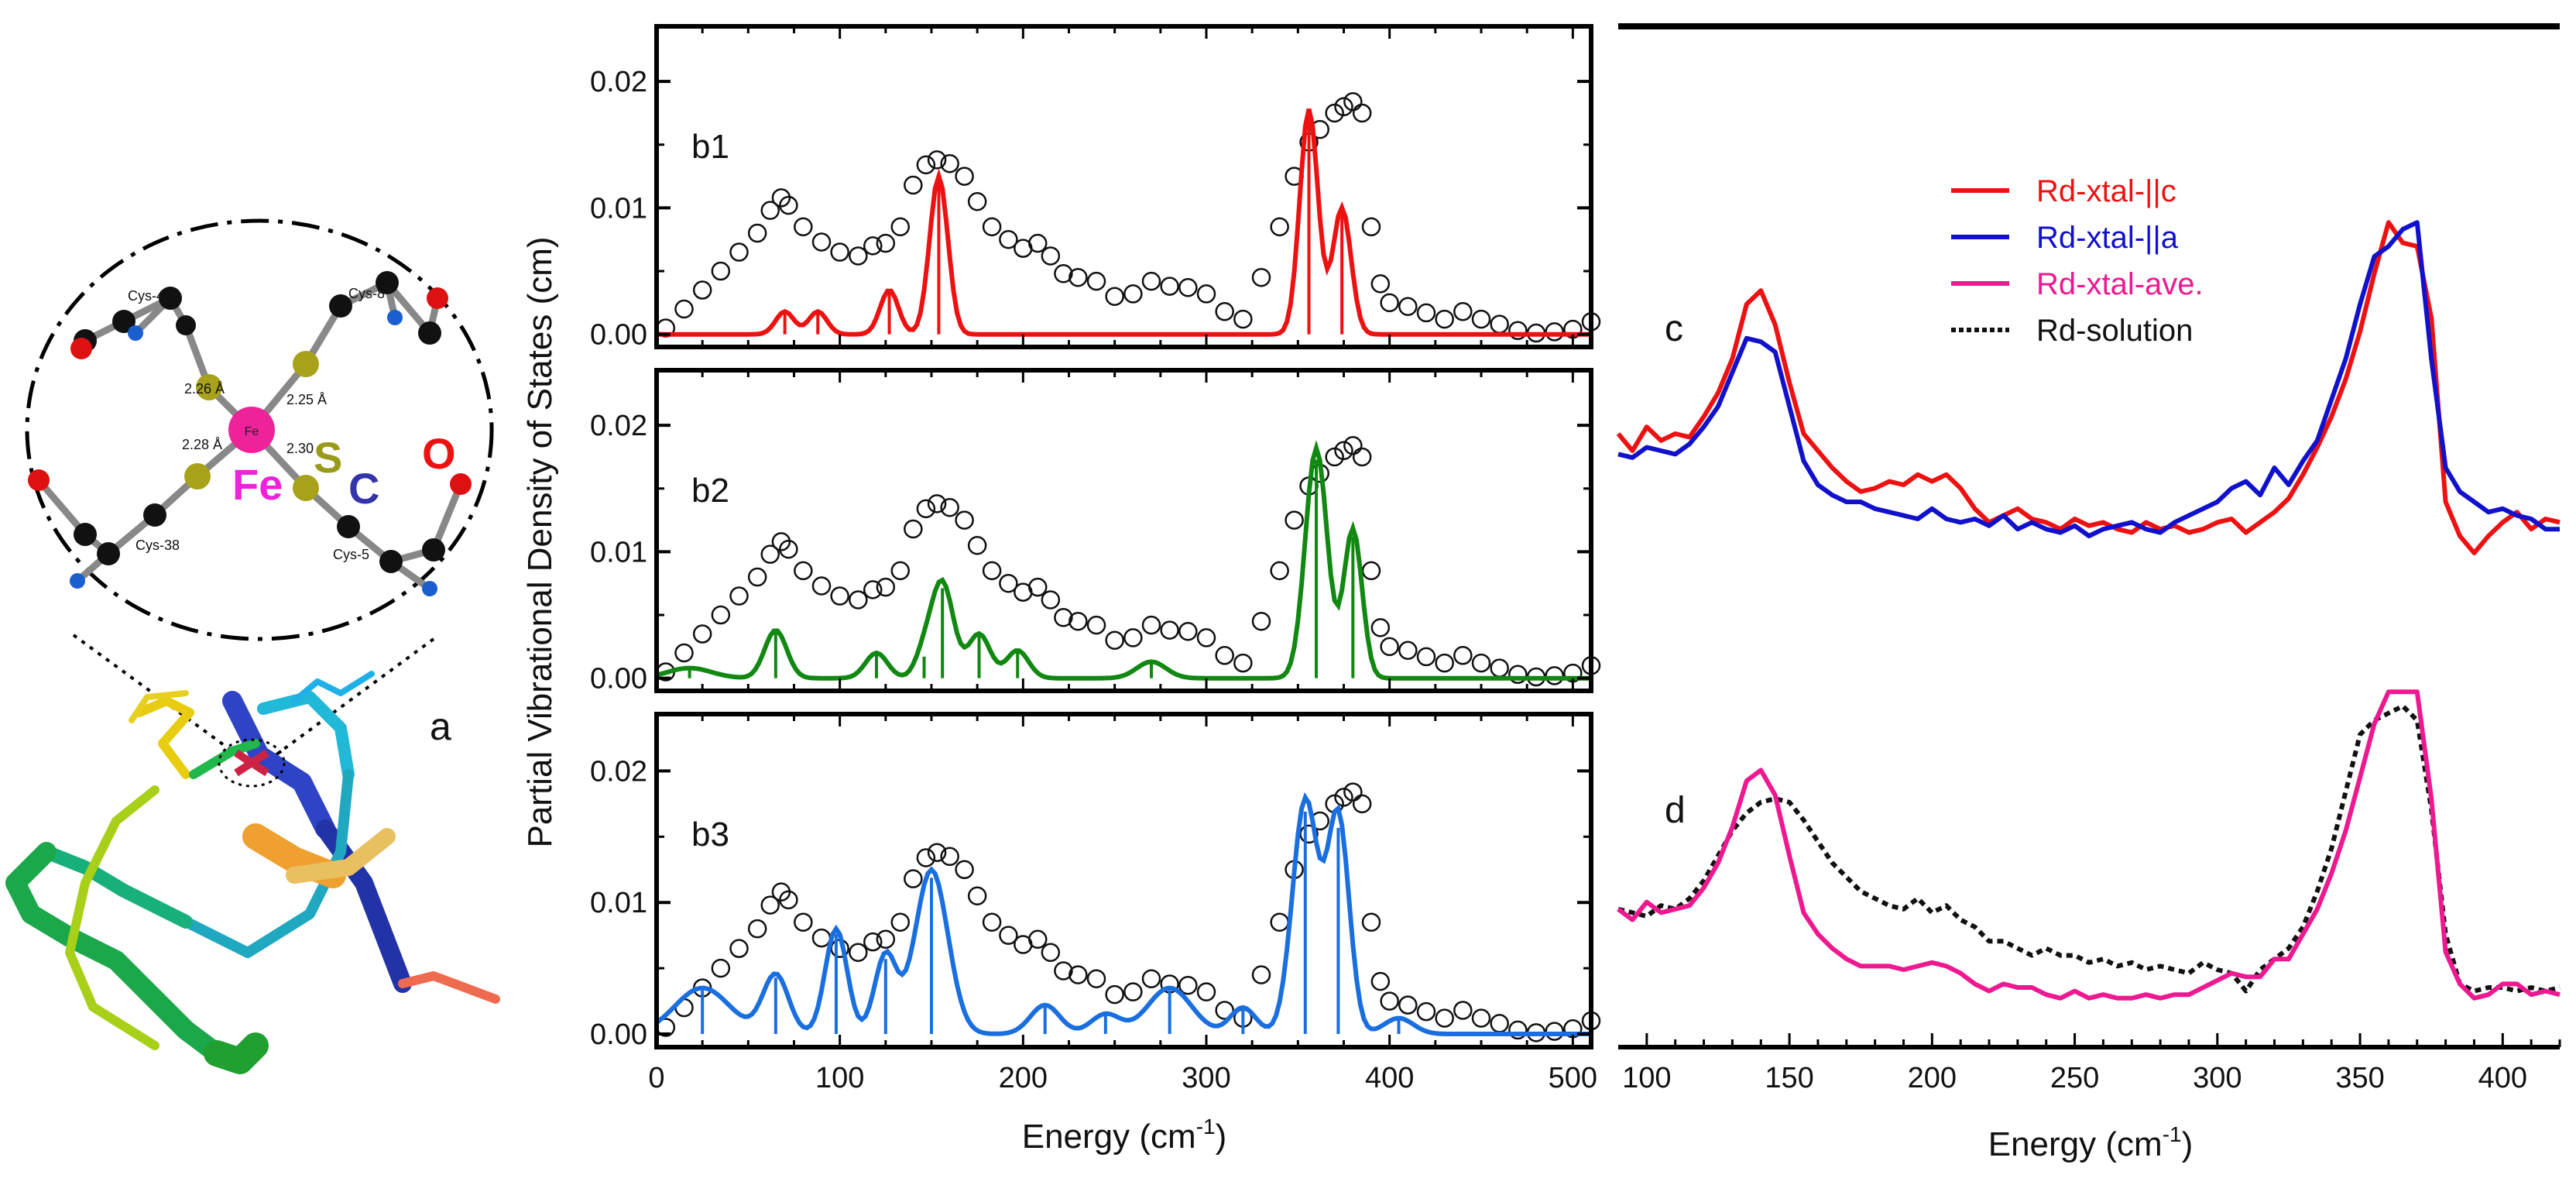 The width and height of the screenshot is (2576, 1185). I want to click on xtick-label-0: 0, so click(656, 1078).